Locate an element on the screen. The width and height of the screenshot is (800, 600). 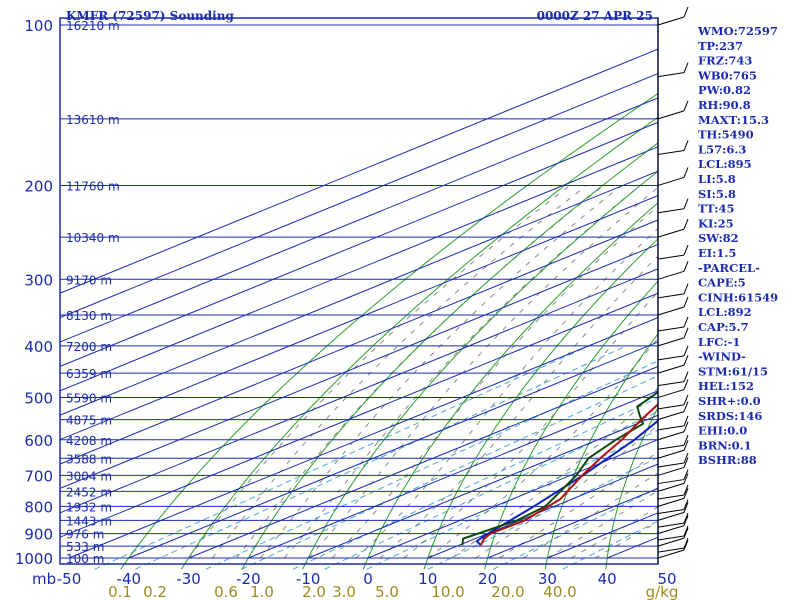
height-label: 6359 m is located at coordinates (89, 374).